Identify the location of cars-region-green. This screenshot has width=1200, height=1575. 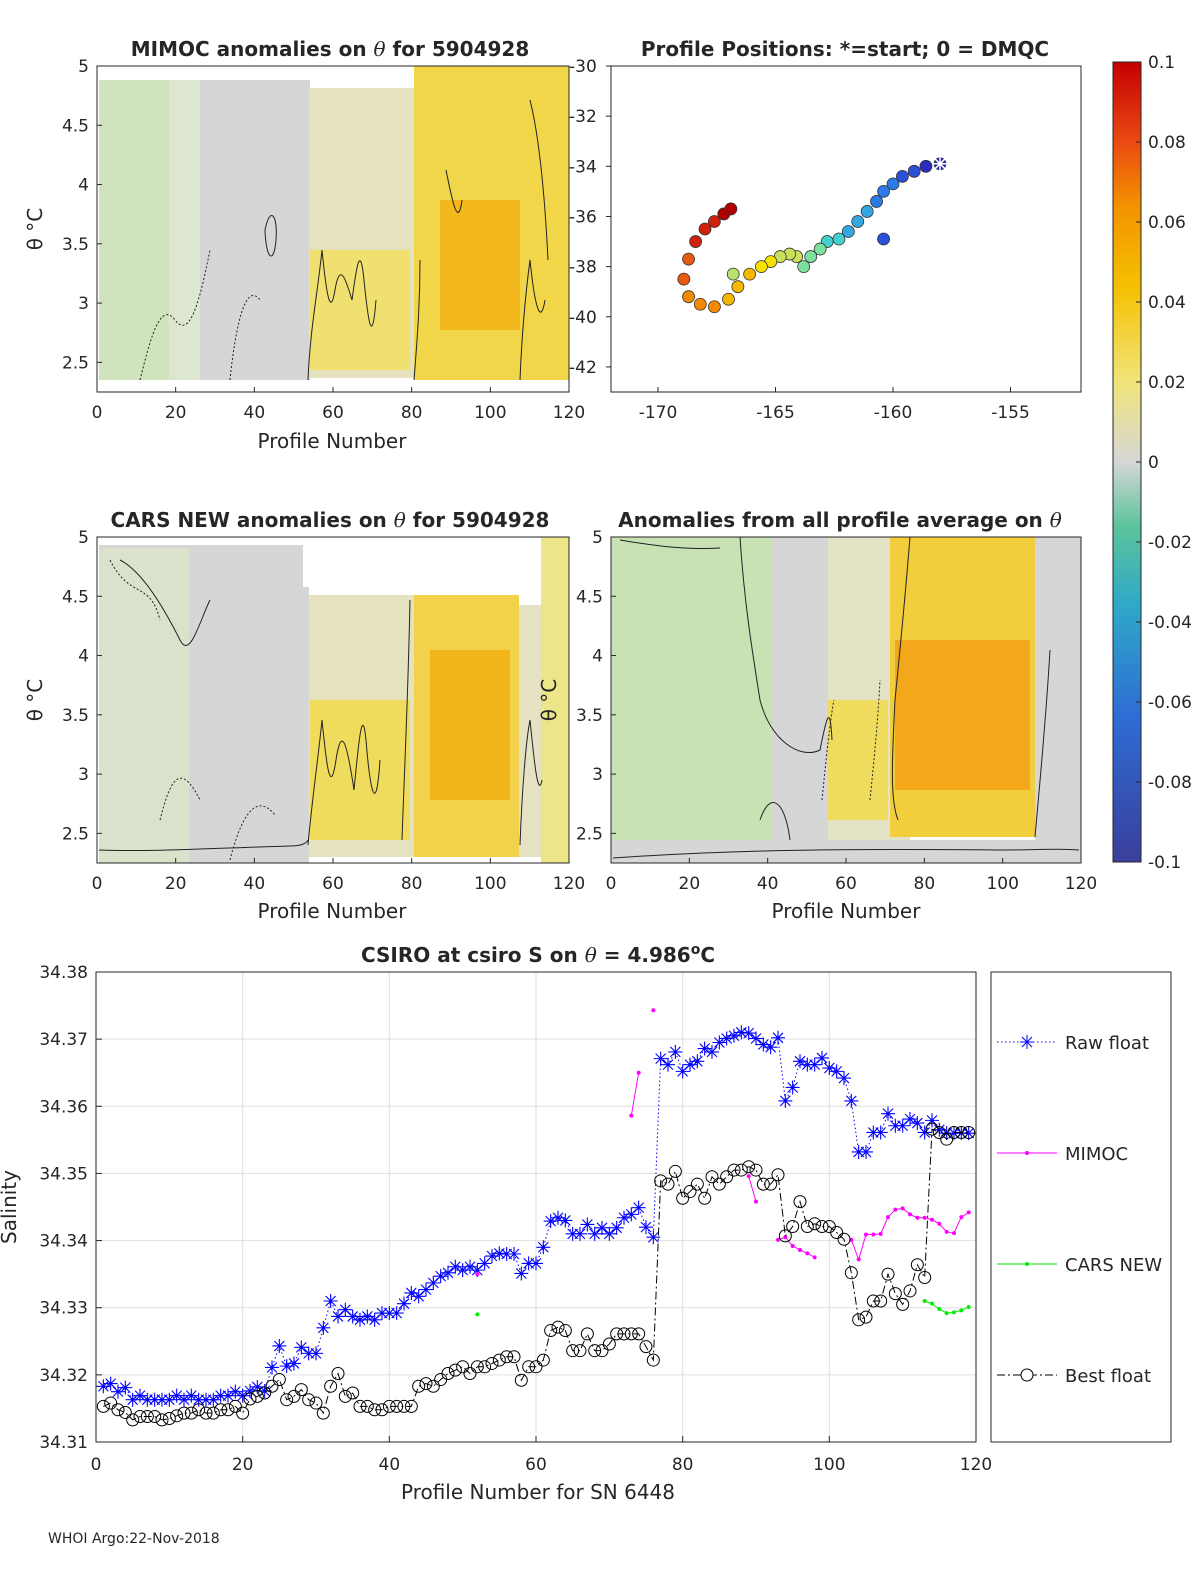
(144, 705).